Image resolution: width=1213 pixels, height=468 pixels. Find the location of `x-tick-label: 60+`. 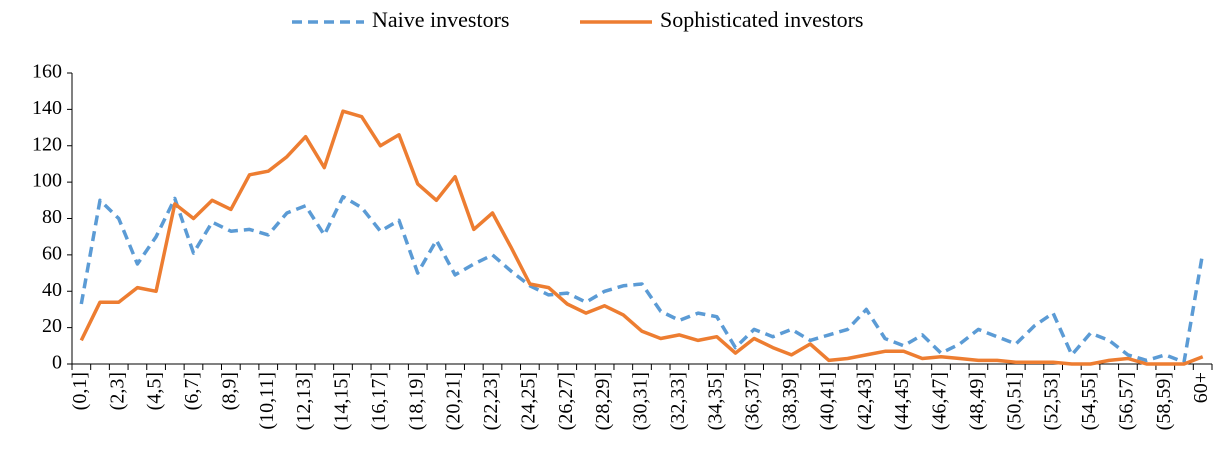

x-tick-label: 60+ is located at coordinates (1201, 387).